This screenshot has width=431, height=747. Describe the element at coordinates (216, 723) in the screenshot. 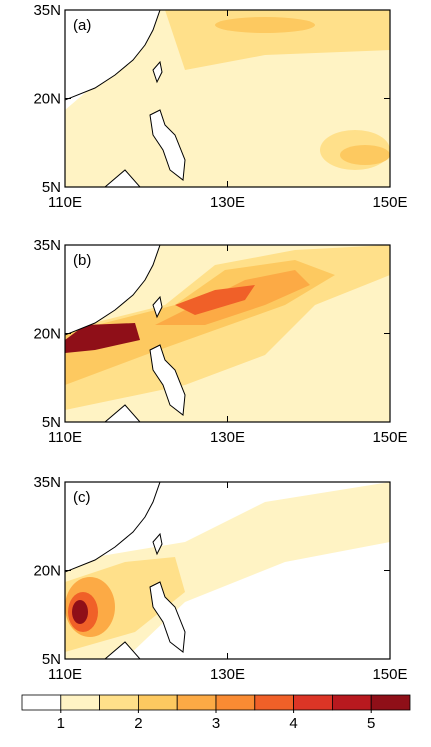

I see `colorbar-label: 3` at that location.